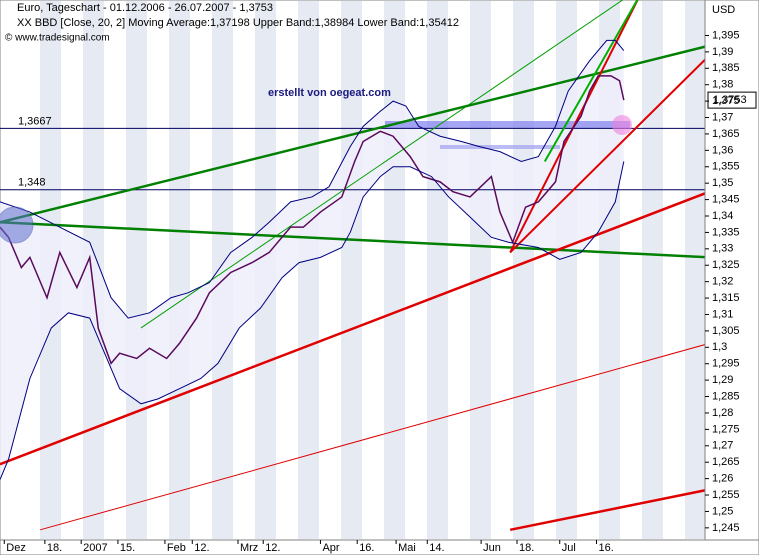 Image resolution: width=759 pixels, height=555 pixels. I want to click on x-tick-label: 15., so click(127, 548).